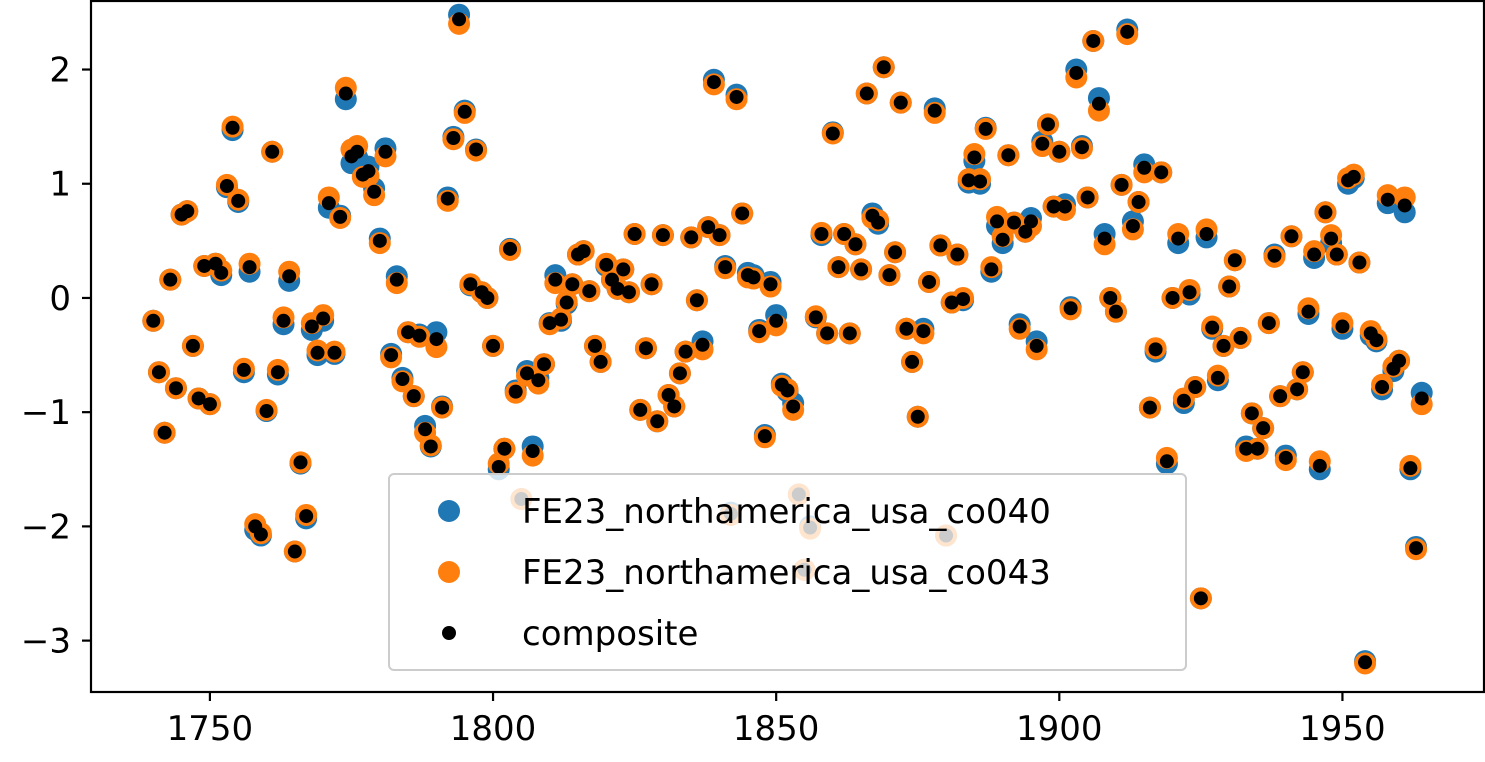 The width and height of the screenshot is (1485, 762). What do you see at coordinates (1166, 461) in the screenshot?
I see `point-composite-1919` at bounding box center [1166, 461].